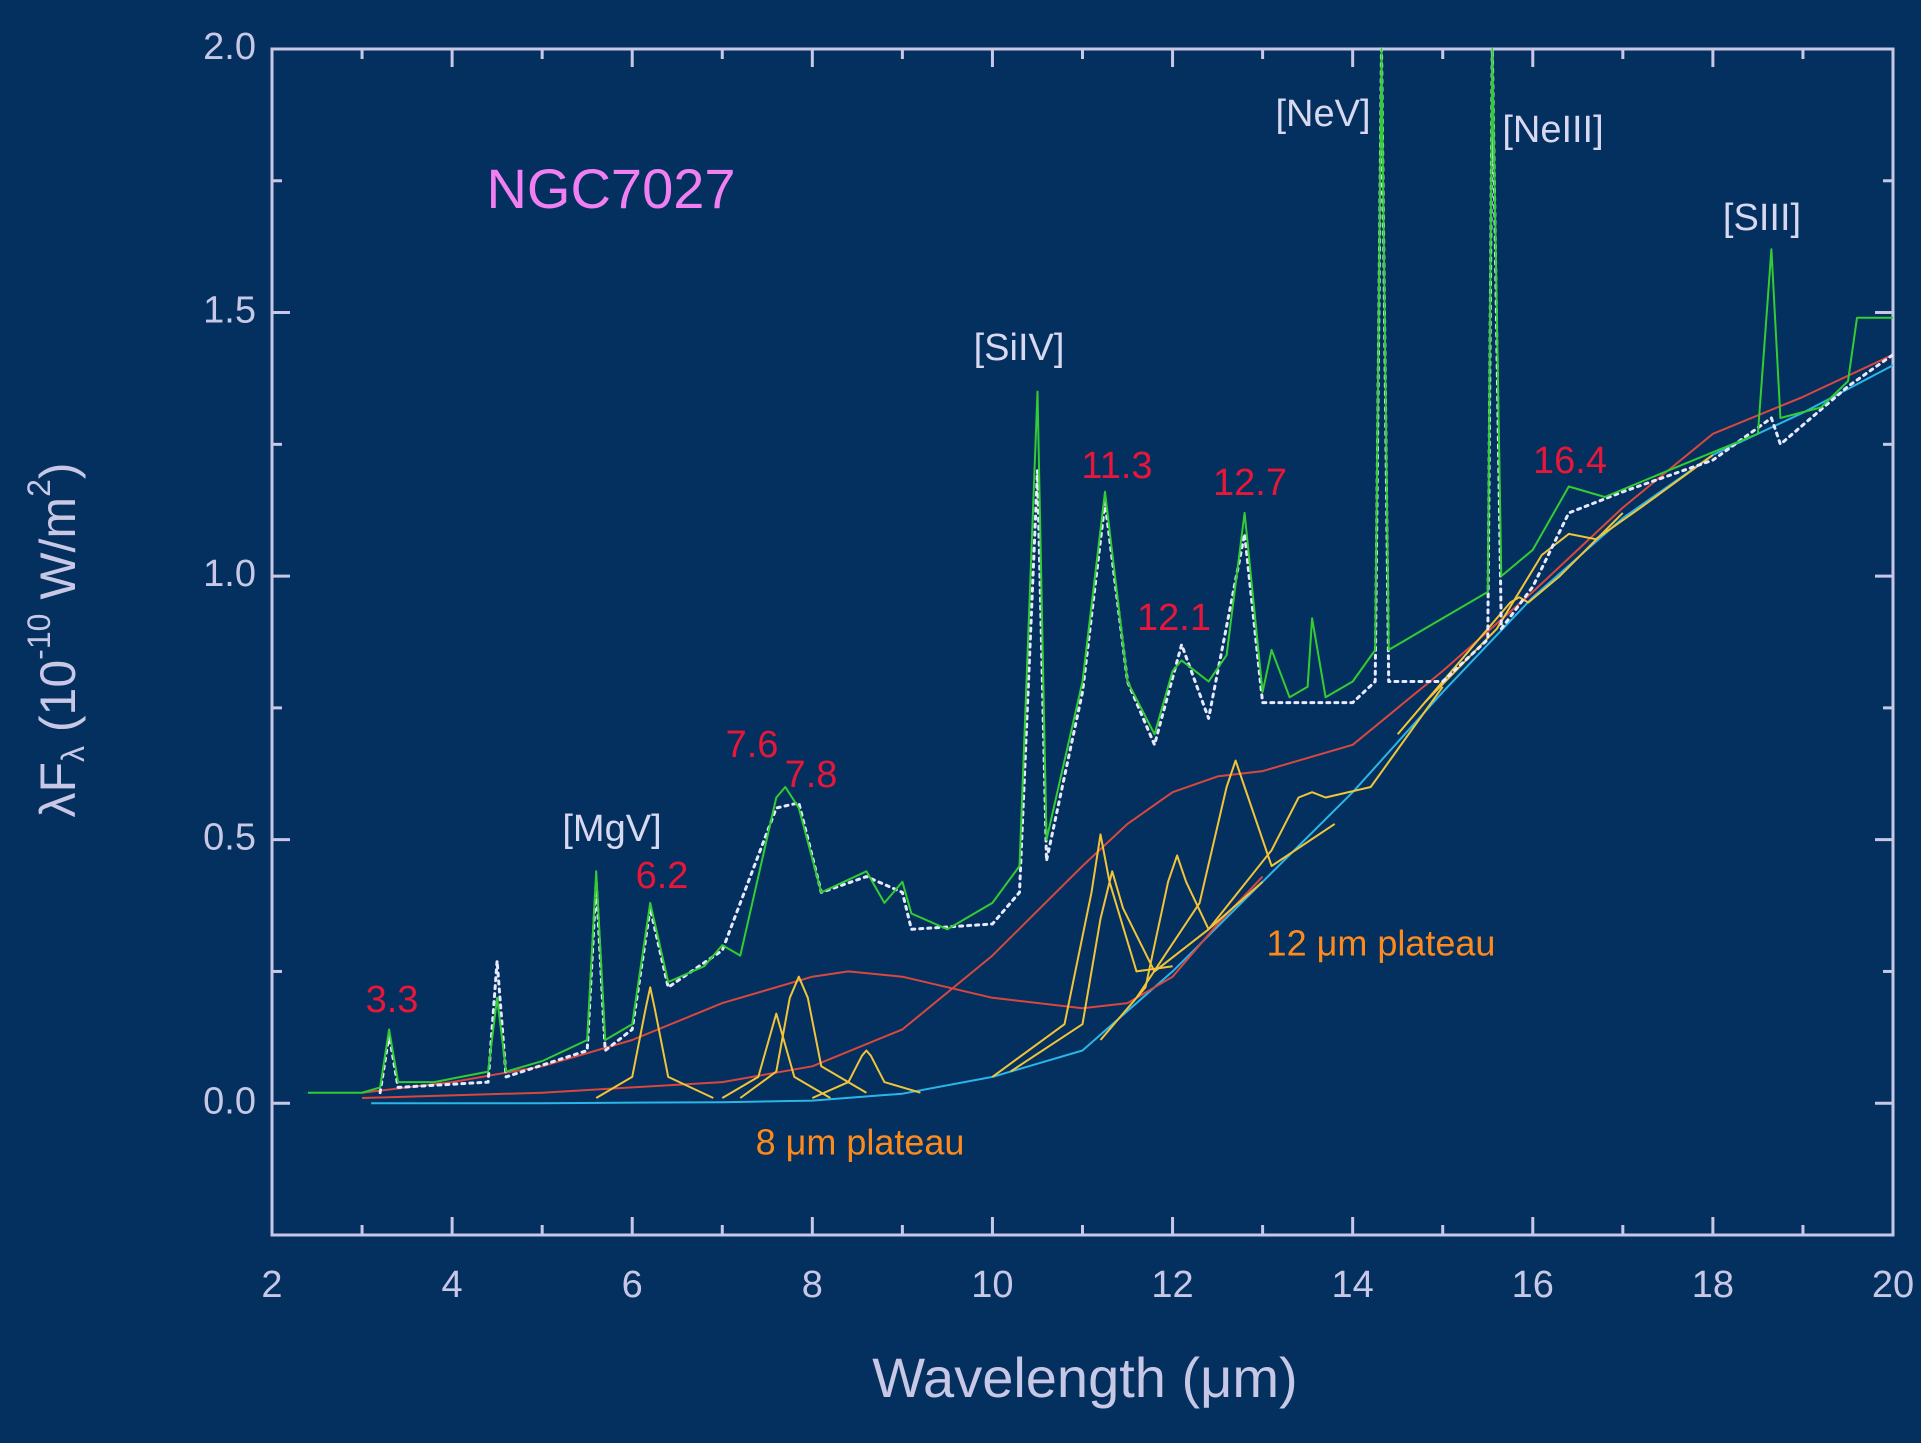  What do you see at coordinates (1893, 1285) in the screenshot?
I see `x-tick-label: 20` at bounding box center [1893, 1285].